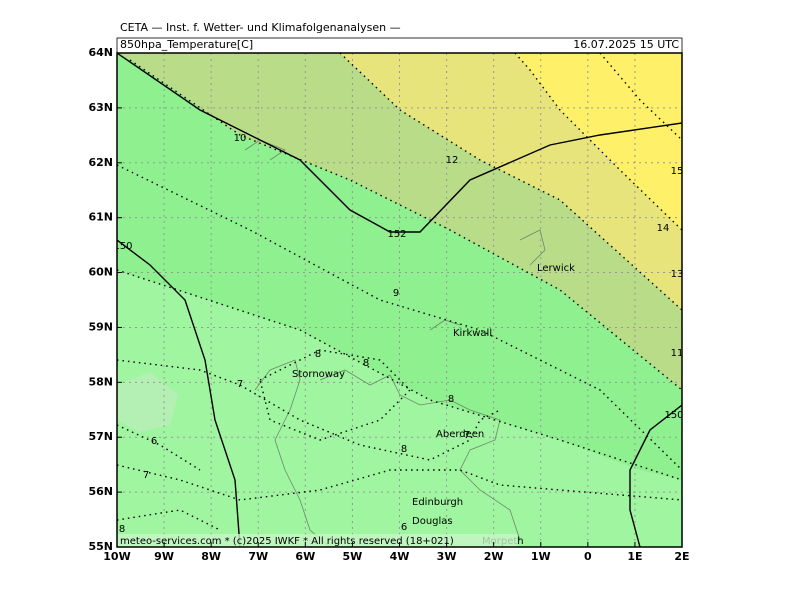 This screenshot has width=800, height=600. Describe the element at coordinates (305, 556) in the screenshot. I see `lon-label: 6W` at that location.